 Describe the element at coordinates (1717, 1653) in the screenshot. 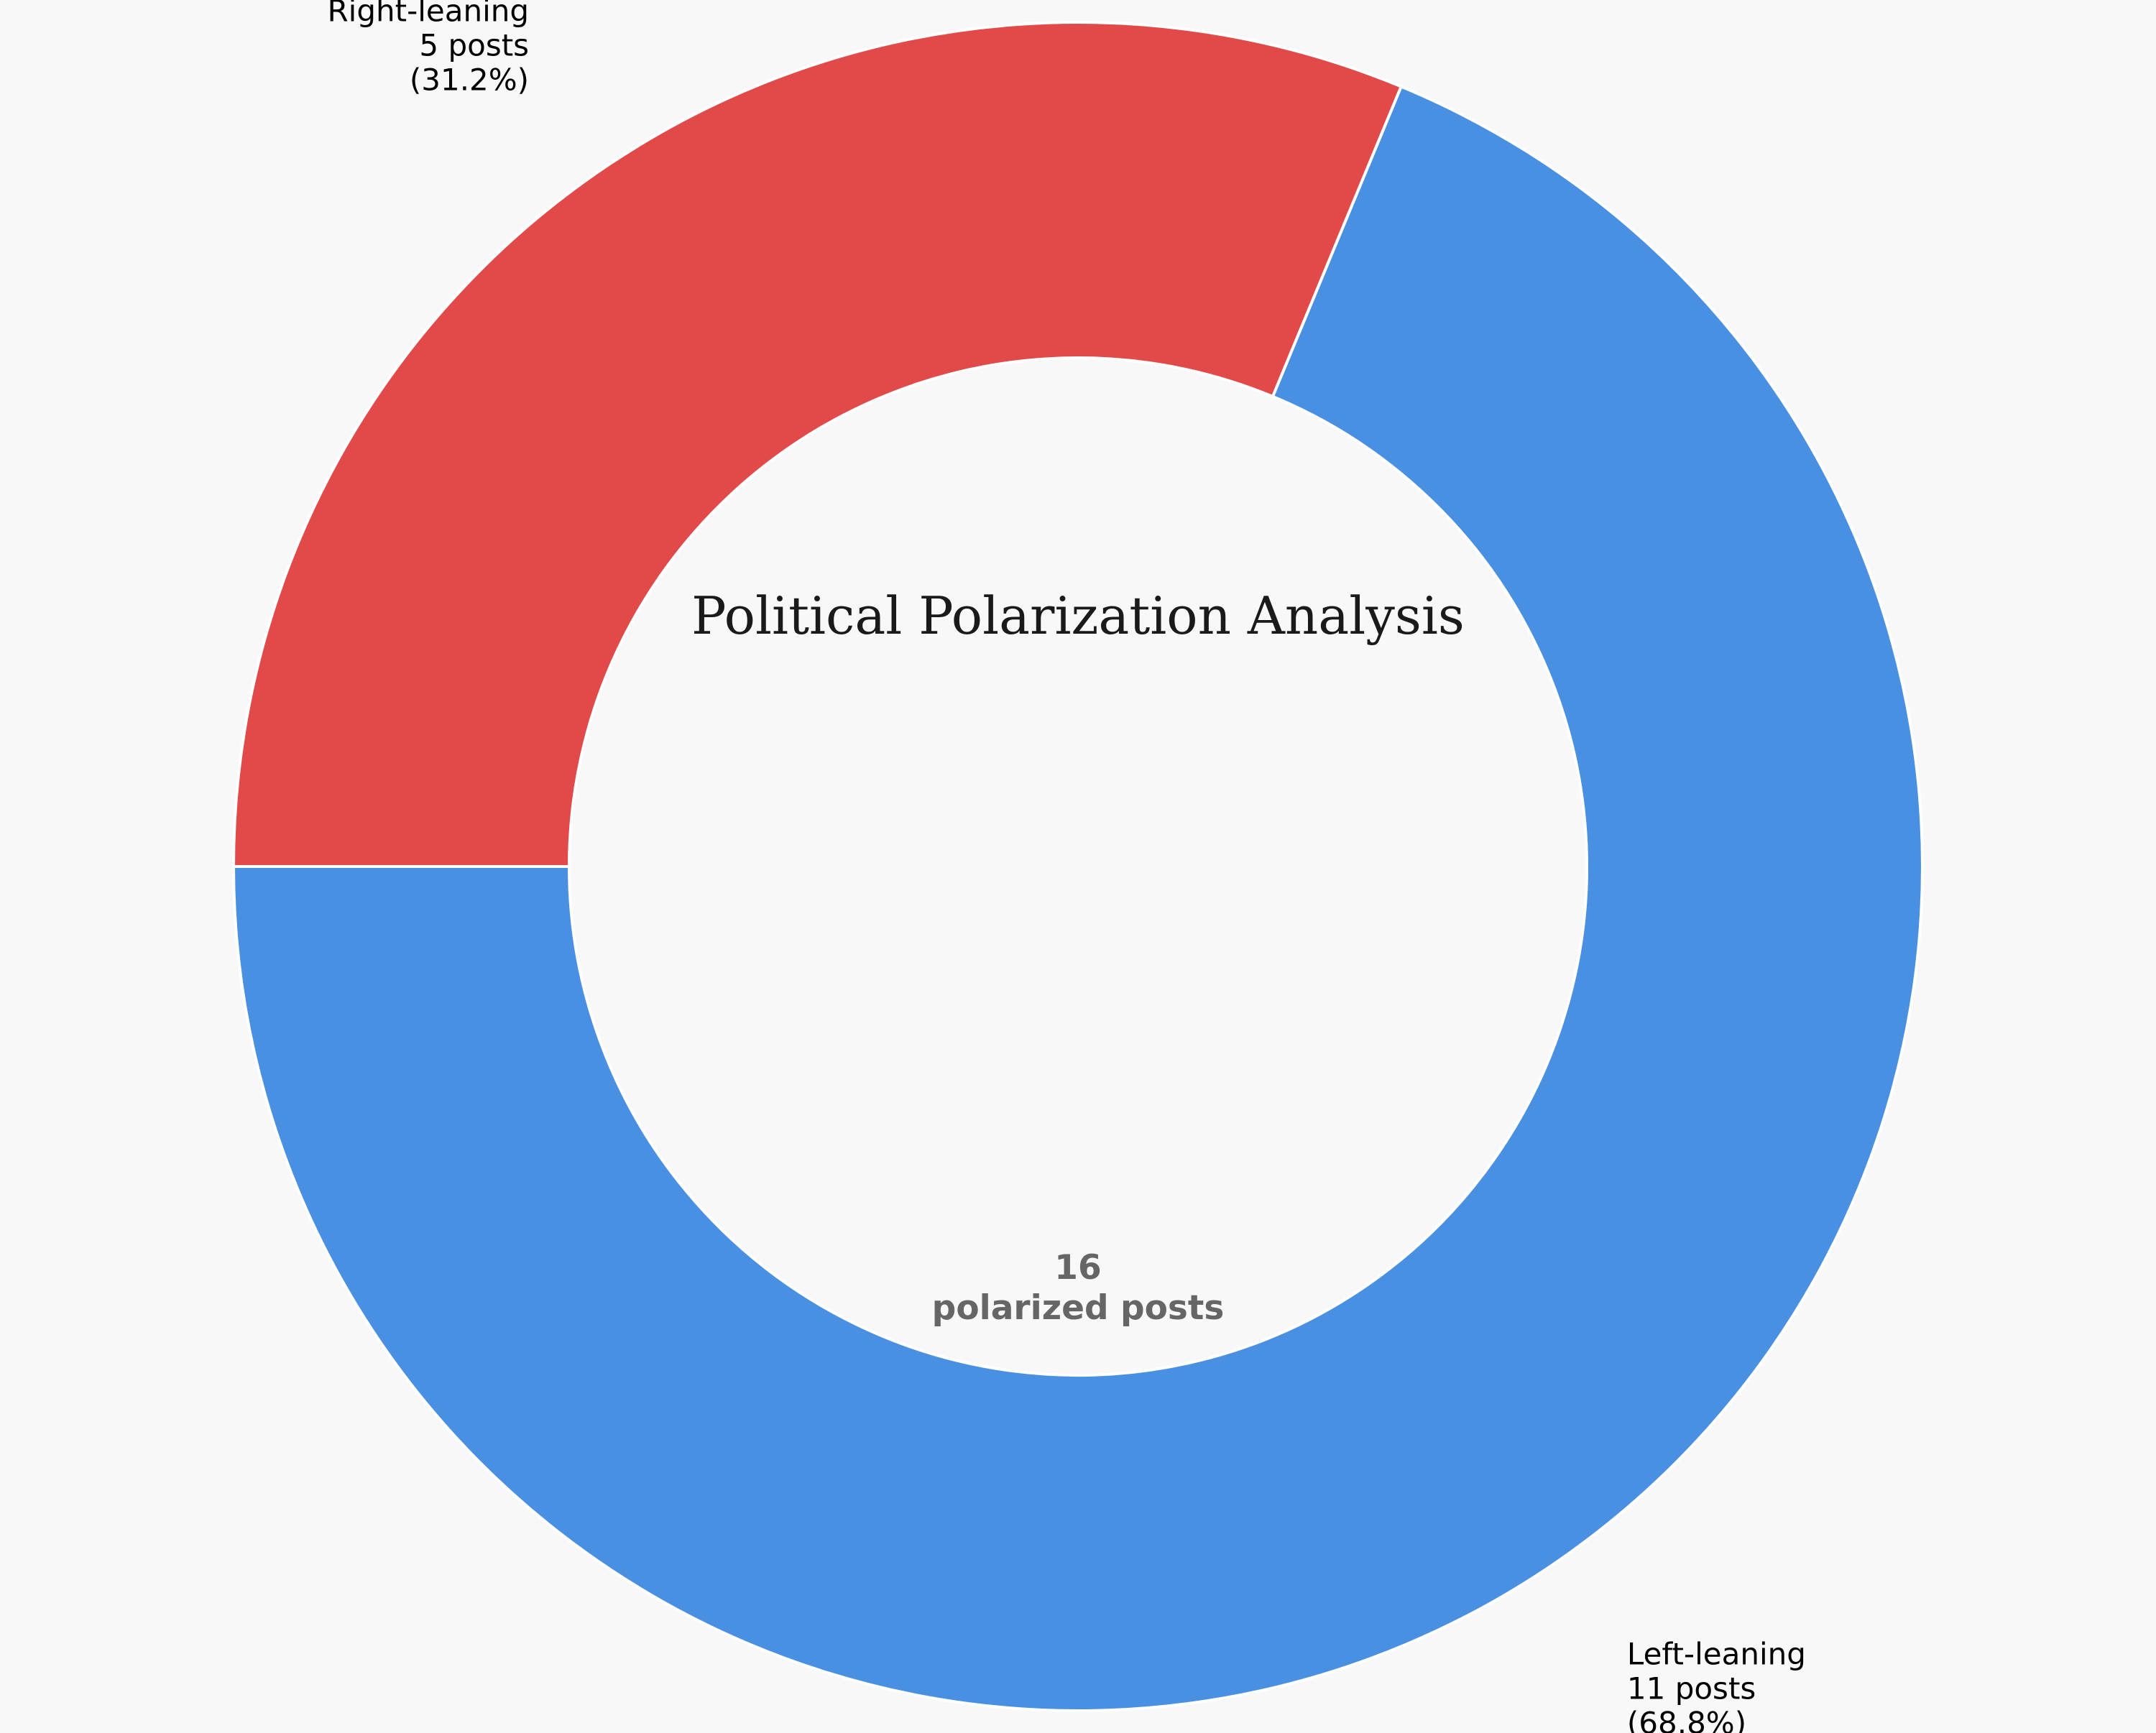

I see `slice-label-name: Left-leaning` at that location.